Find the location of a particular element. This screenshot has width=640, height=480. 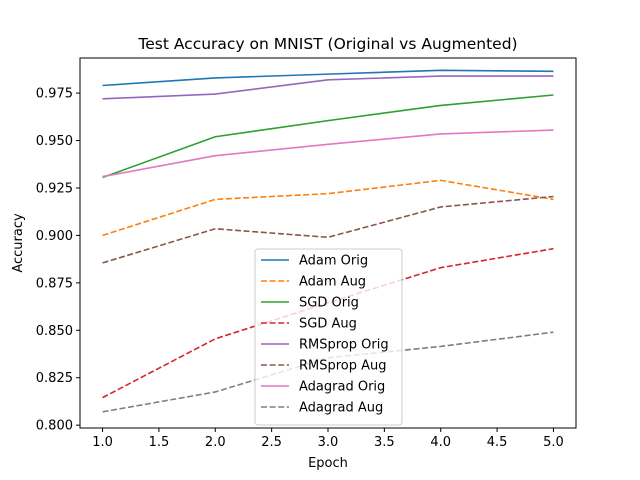

legend-label: SGD Aug is located at coordinates (328, 324).